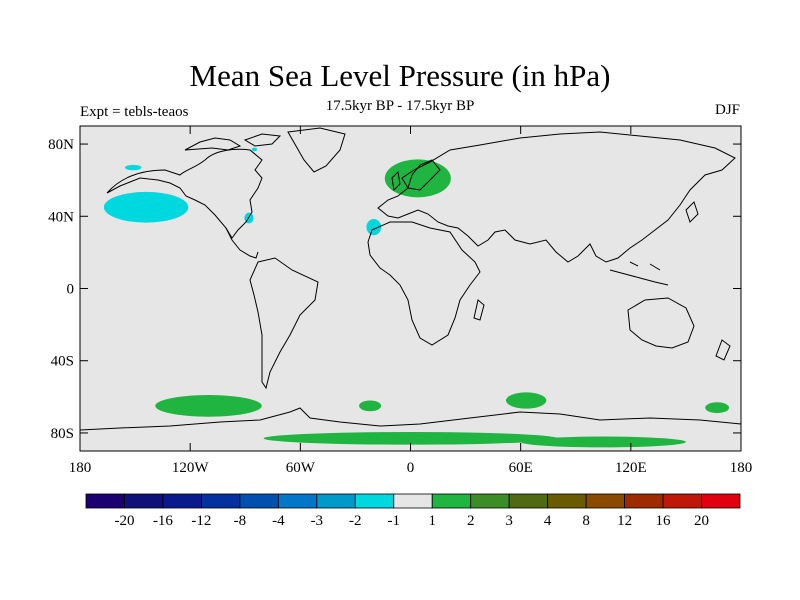 Image resolution: width=800 pixels, height=600 pixels. What do you see at coordinates (479, 310) in the screenshot?
I see `coastline-madagascar` at bounding box center [479, 310].